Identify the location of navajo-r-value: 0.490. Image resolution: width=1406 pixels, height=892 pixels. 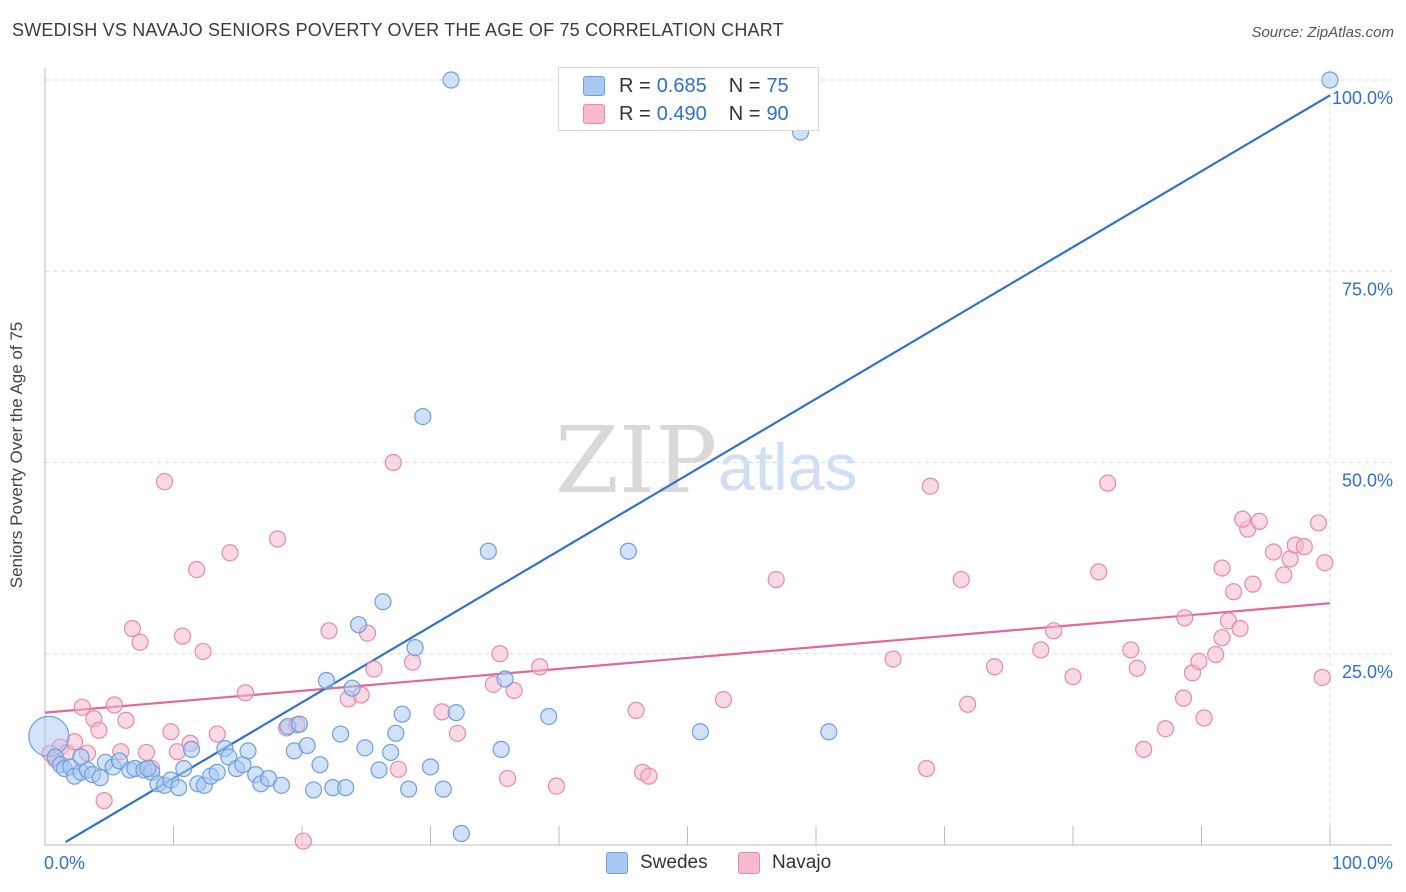
(681, 113).